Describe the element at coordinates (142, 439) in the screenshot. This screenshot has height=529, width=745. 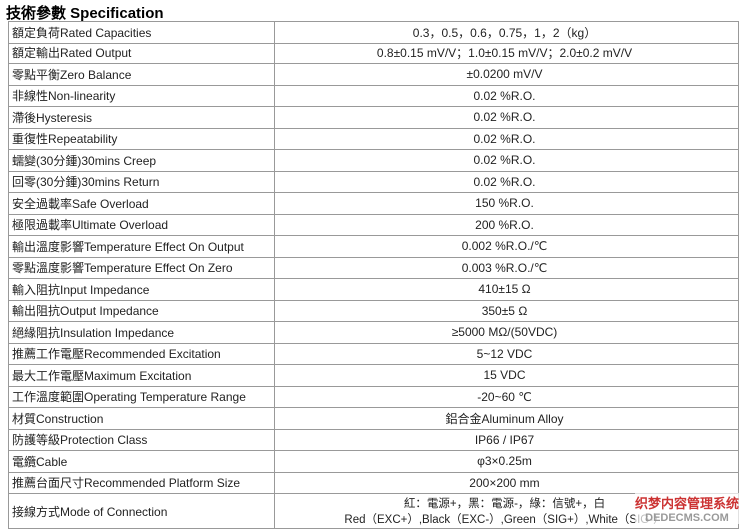
I see `label-cell: 防護等級Protection Class` at that location.